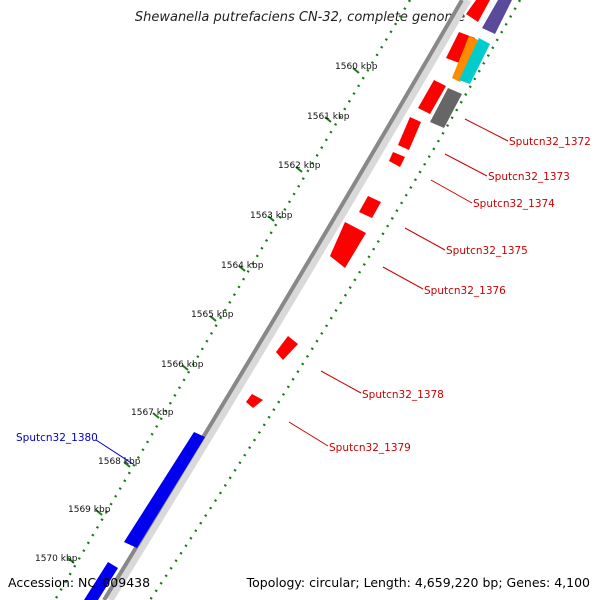 The height and width of the screenshot is (600, 600). I want to click on tick-label: 1561 kbp, so click(328, 117).